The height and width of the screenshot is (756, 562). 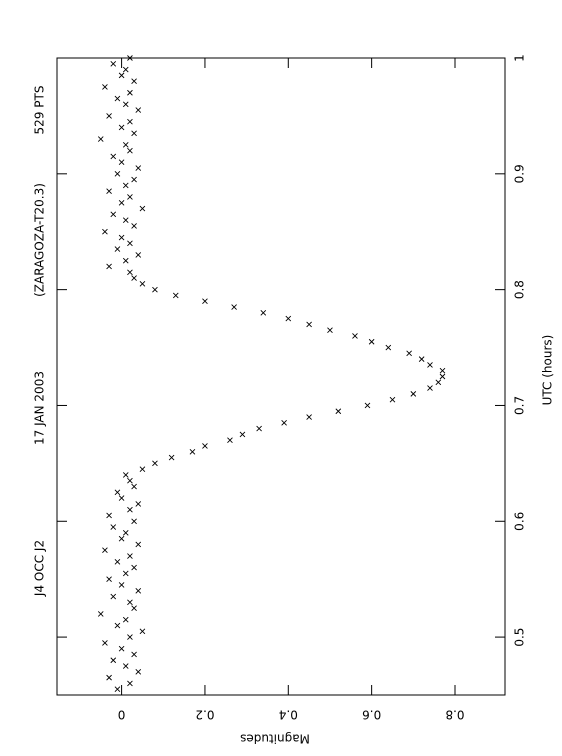 I want to click on x-tick-label: 0.8, so click(x=520, y=289).